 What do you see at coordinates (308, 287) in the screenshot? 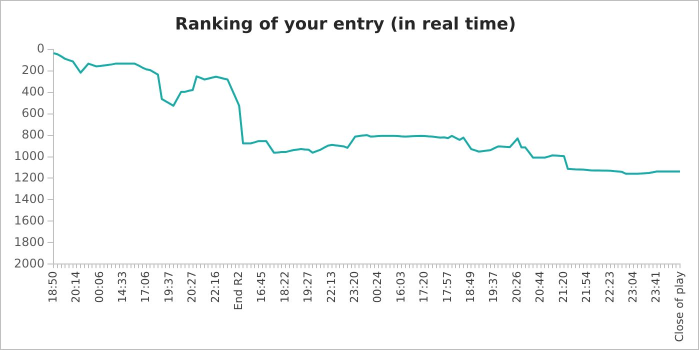
I see `x-tick-label: 19:27` at bounding box center [308, 287].